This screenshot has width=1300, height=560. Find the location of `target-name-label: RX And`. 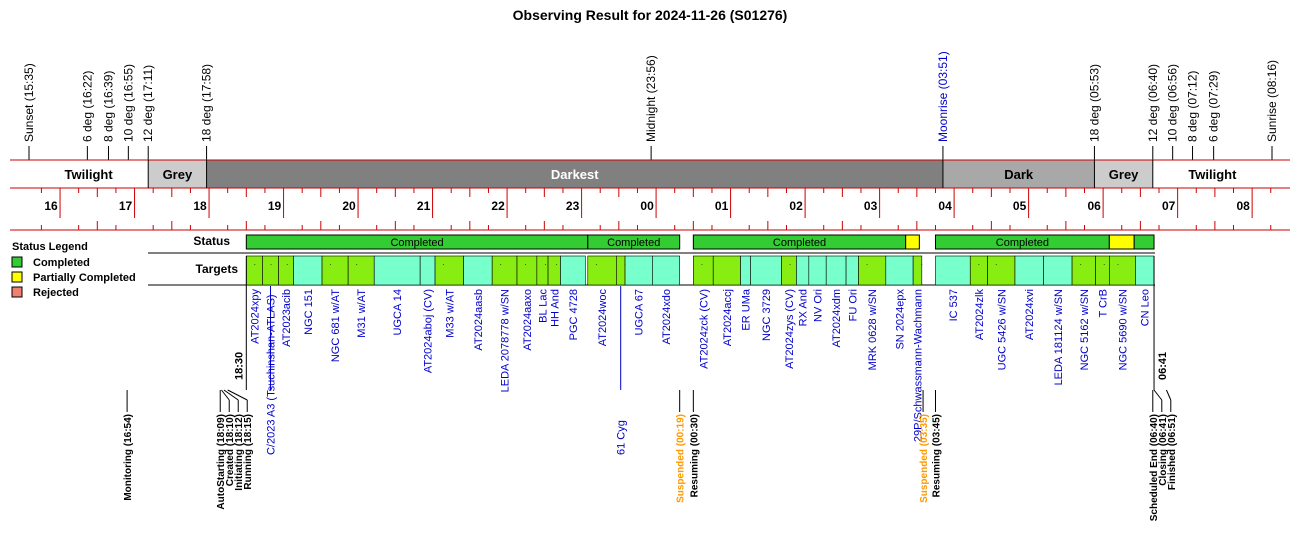

target-name-label: RX And is located at coordinates (804, 307).